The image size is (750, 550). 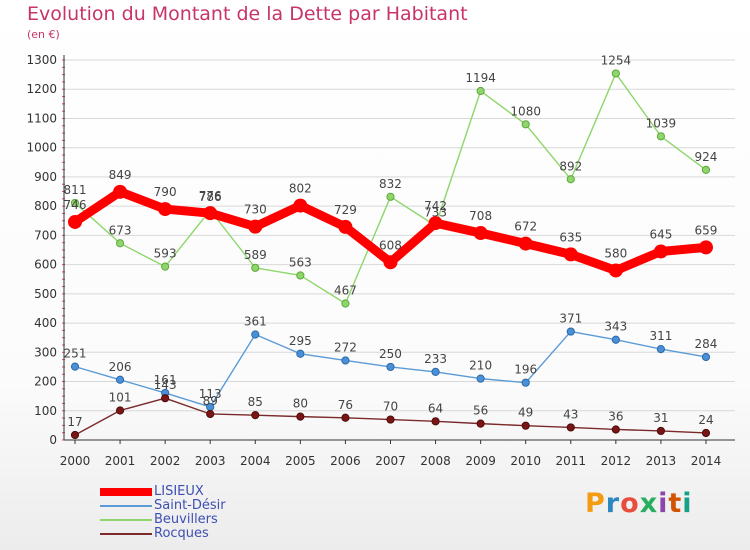 I want to click on legend-label: Saint-Désir, so click(x=190, y=505).